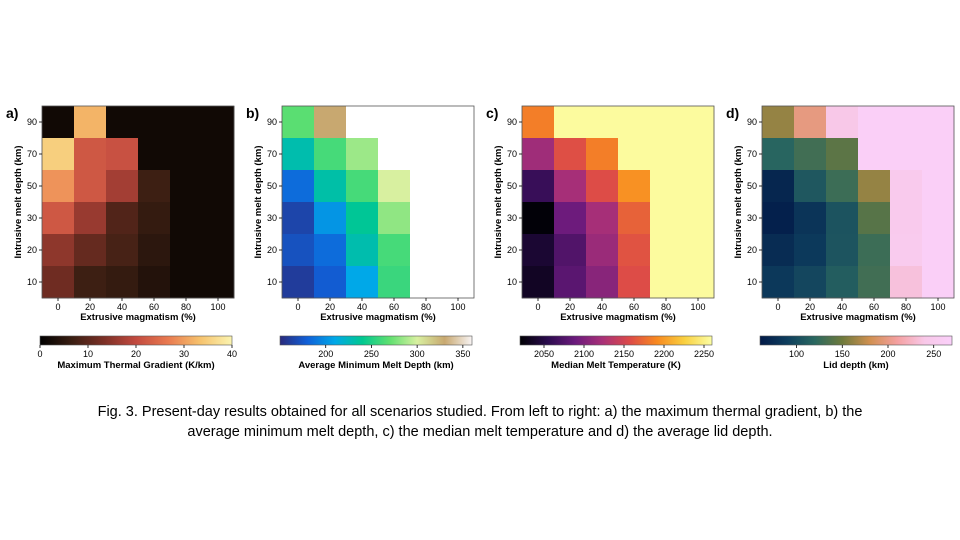 This screenshot has width=960, height=540. I want to click on x-tick-label: 40, so click(122, 307).